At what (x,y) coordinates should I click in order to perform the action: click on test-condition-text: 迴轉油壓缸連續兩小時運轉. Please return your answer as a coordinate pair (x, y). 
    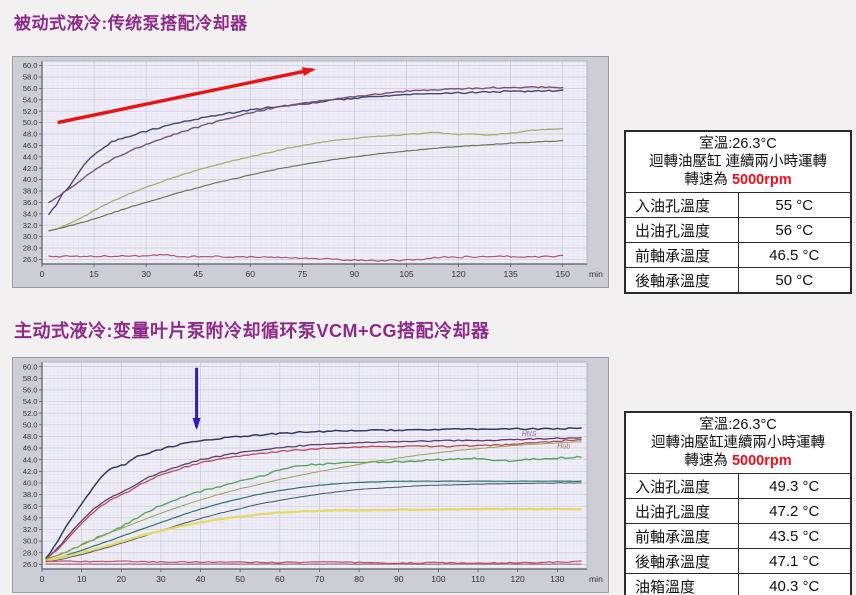
    Looking at the image, I should click on (738, 443).